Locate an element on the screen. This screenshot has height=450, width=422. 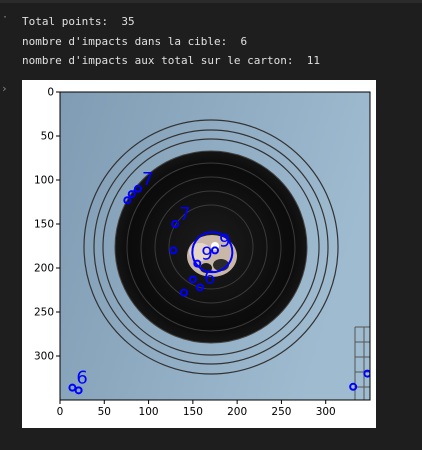
y-axis: 0 50 100 150 200 250 300 is located at coordinates (47, 225).